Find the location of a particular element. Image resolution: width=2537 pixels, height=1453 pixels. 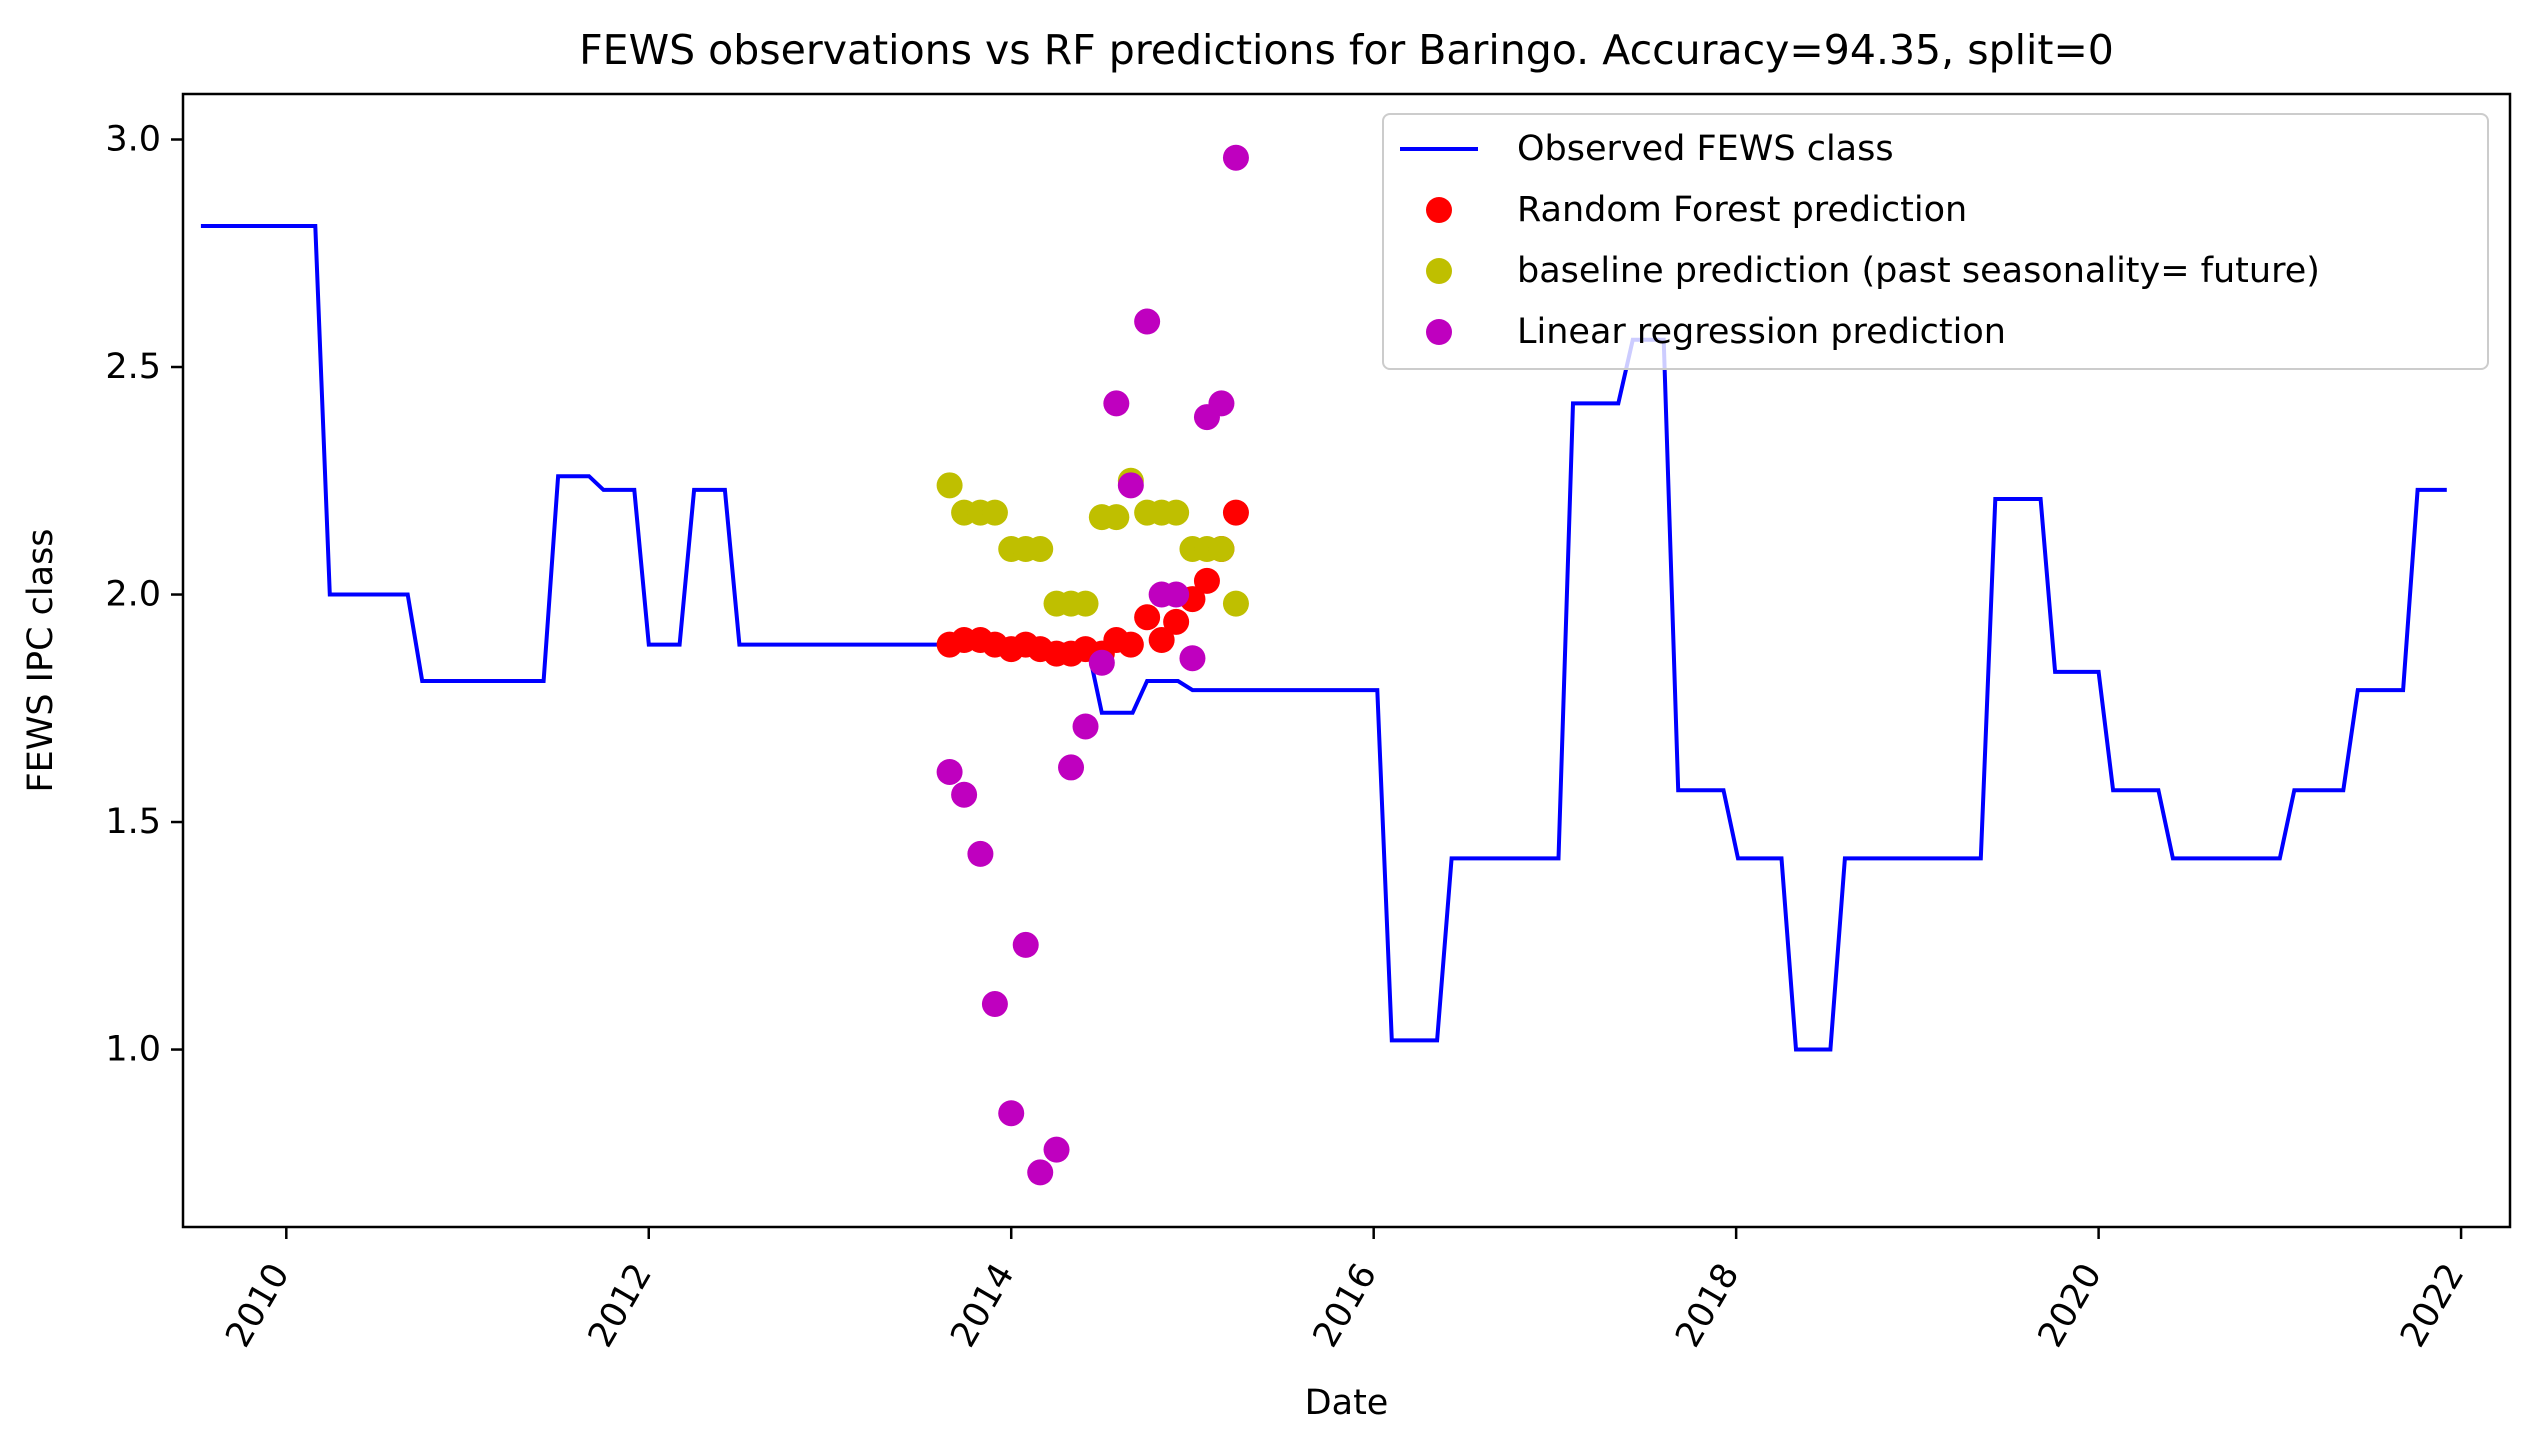

legend-item: Linear regression prediction is located at coordinates (1716, 332).